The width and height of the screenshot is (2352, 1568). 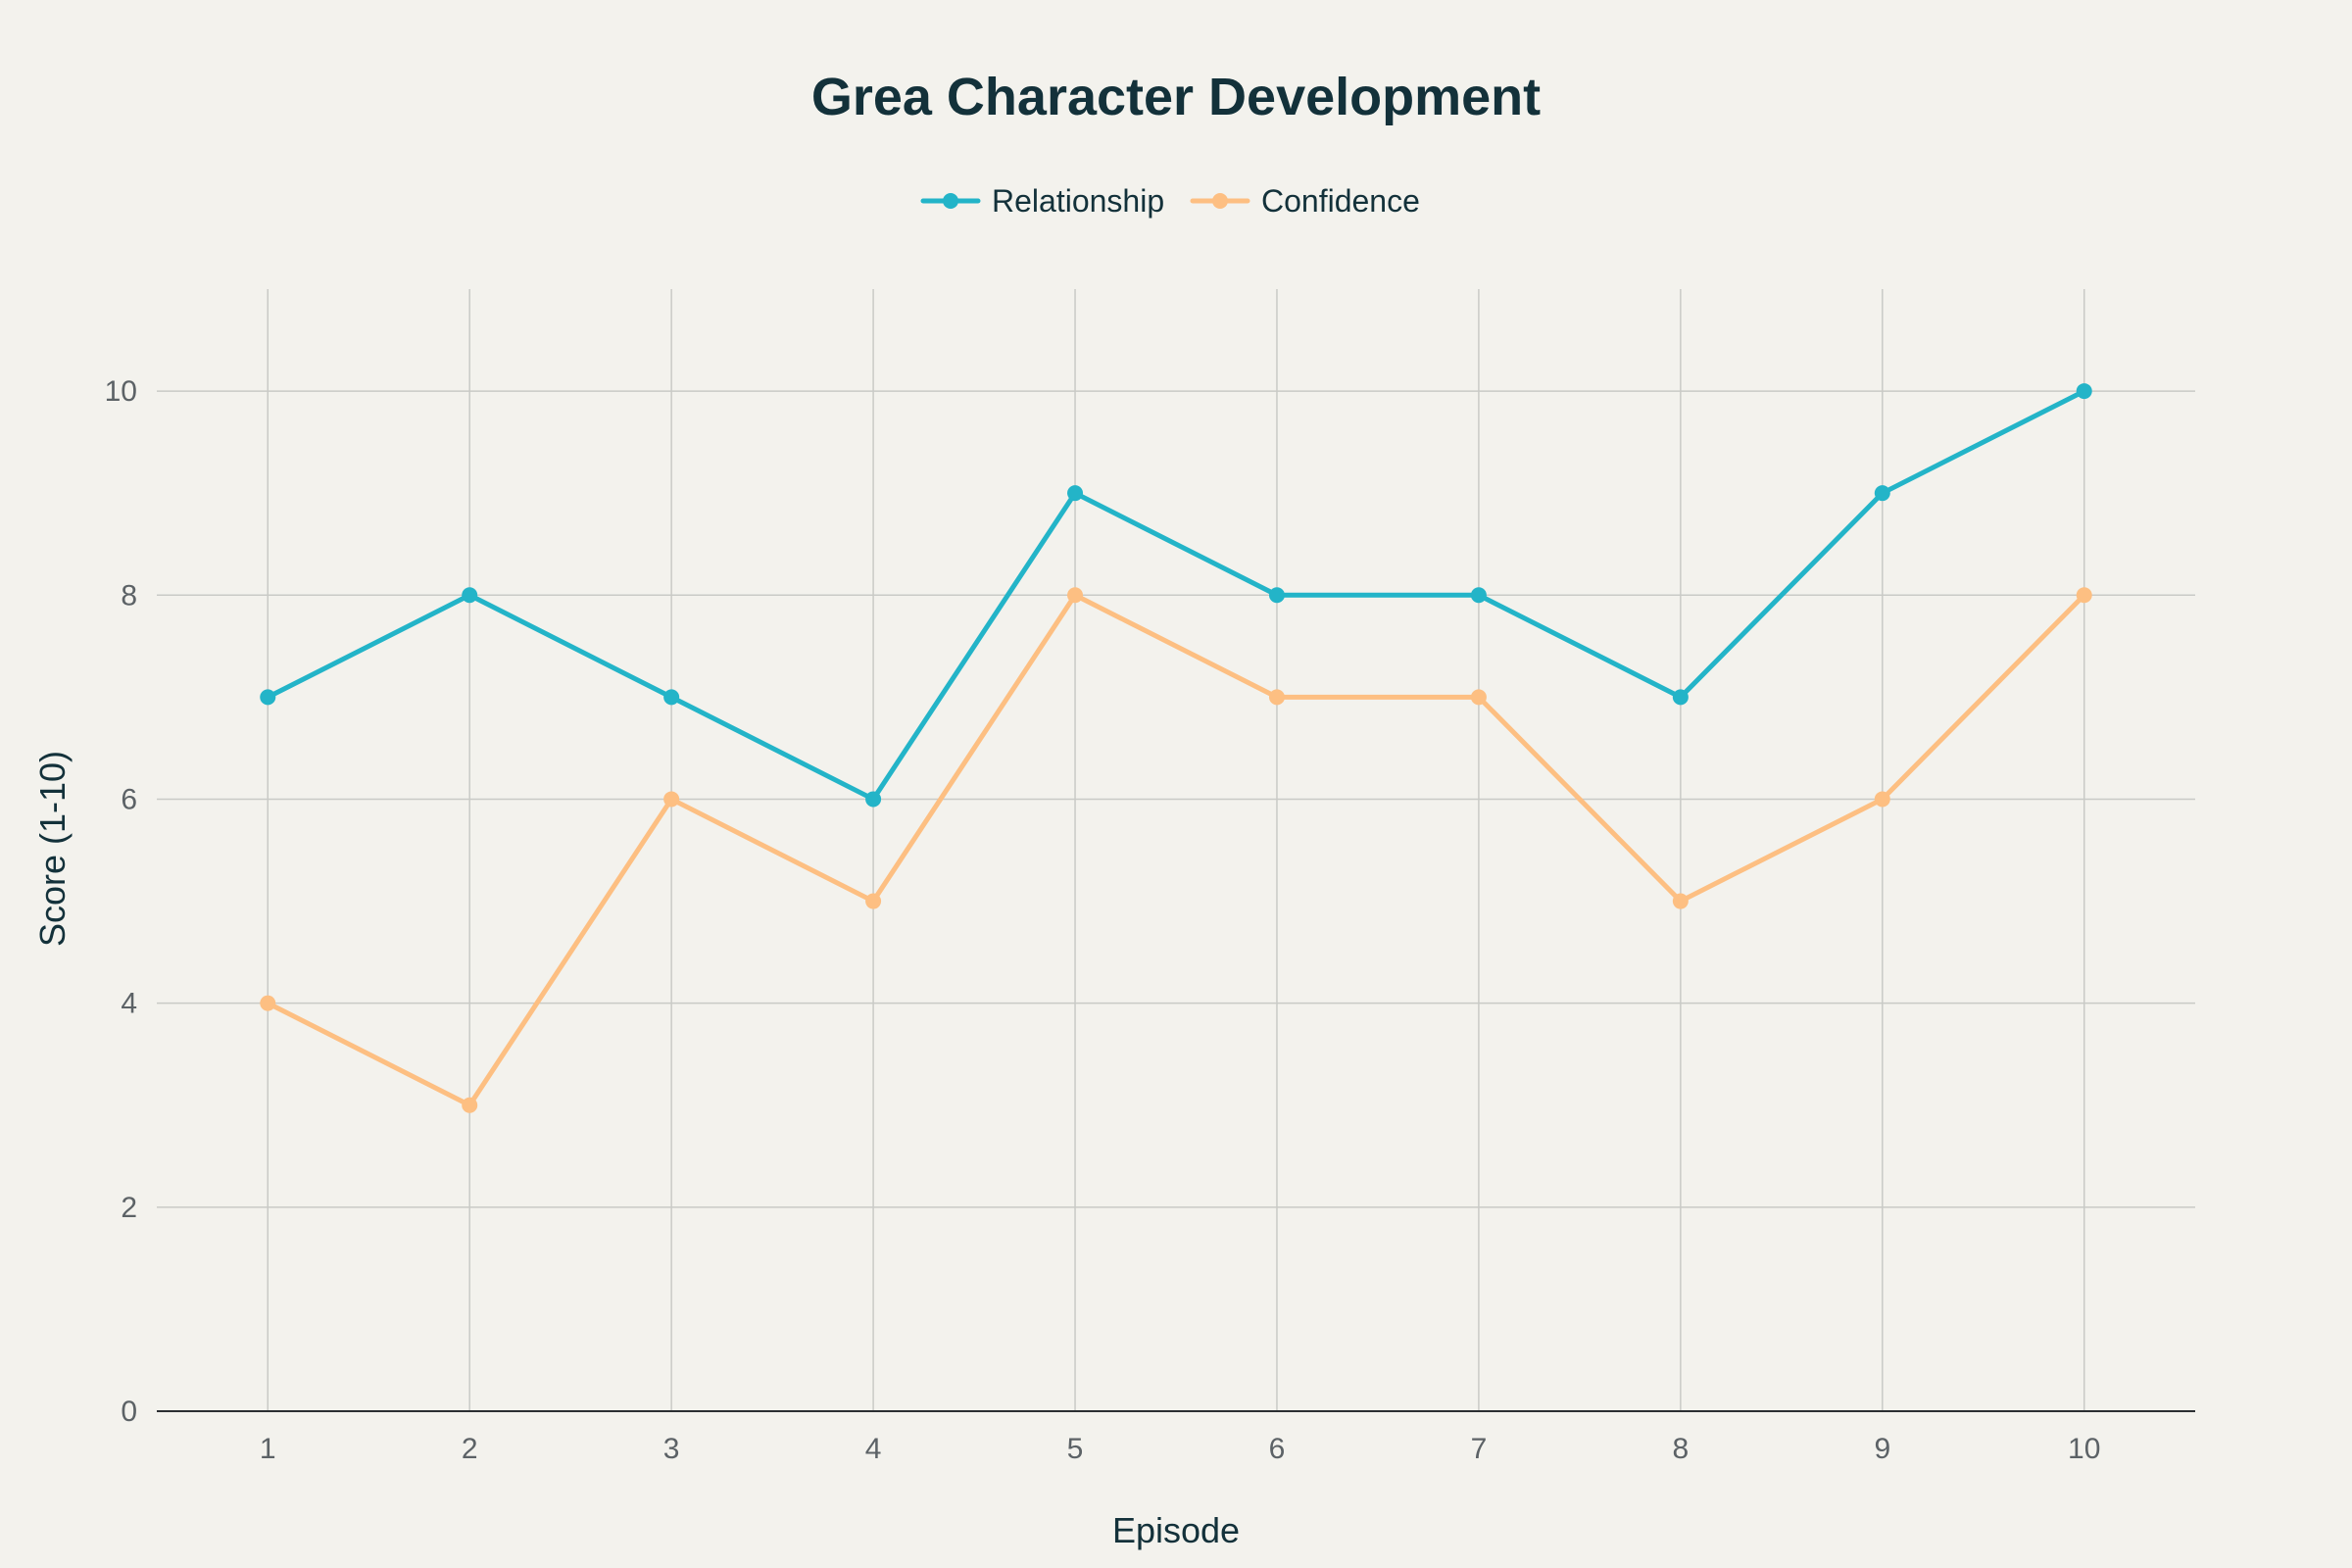 What do you see at coordinates (129, 595) in the screenshot?
I see `y-tick-label: 8` at bounding box center [129, 595].